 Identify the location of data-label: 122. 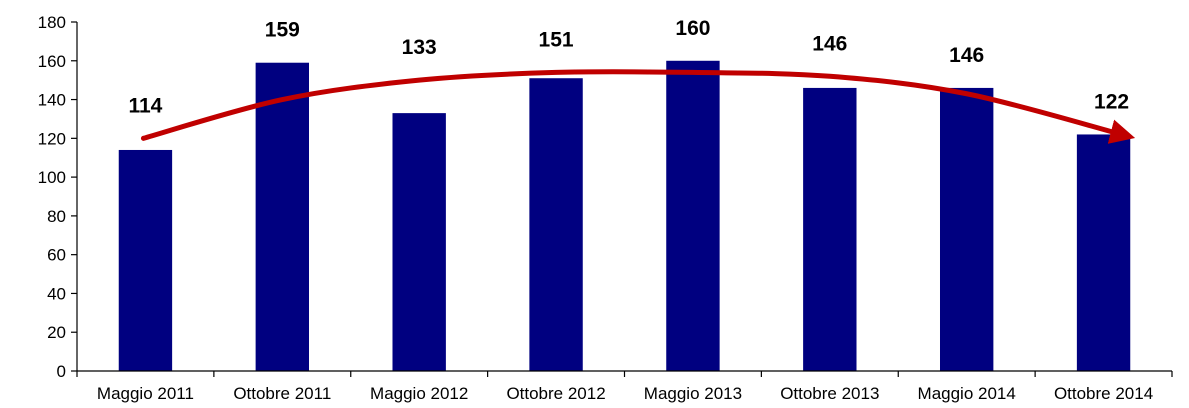
(1111, 101).